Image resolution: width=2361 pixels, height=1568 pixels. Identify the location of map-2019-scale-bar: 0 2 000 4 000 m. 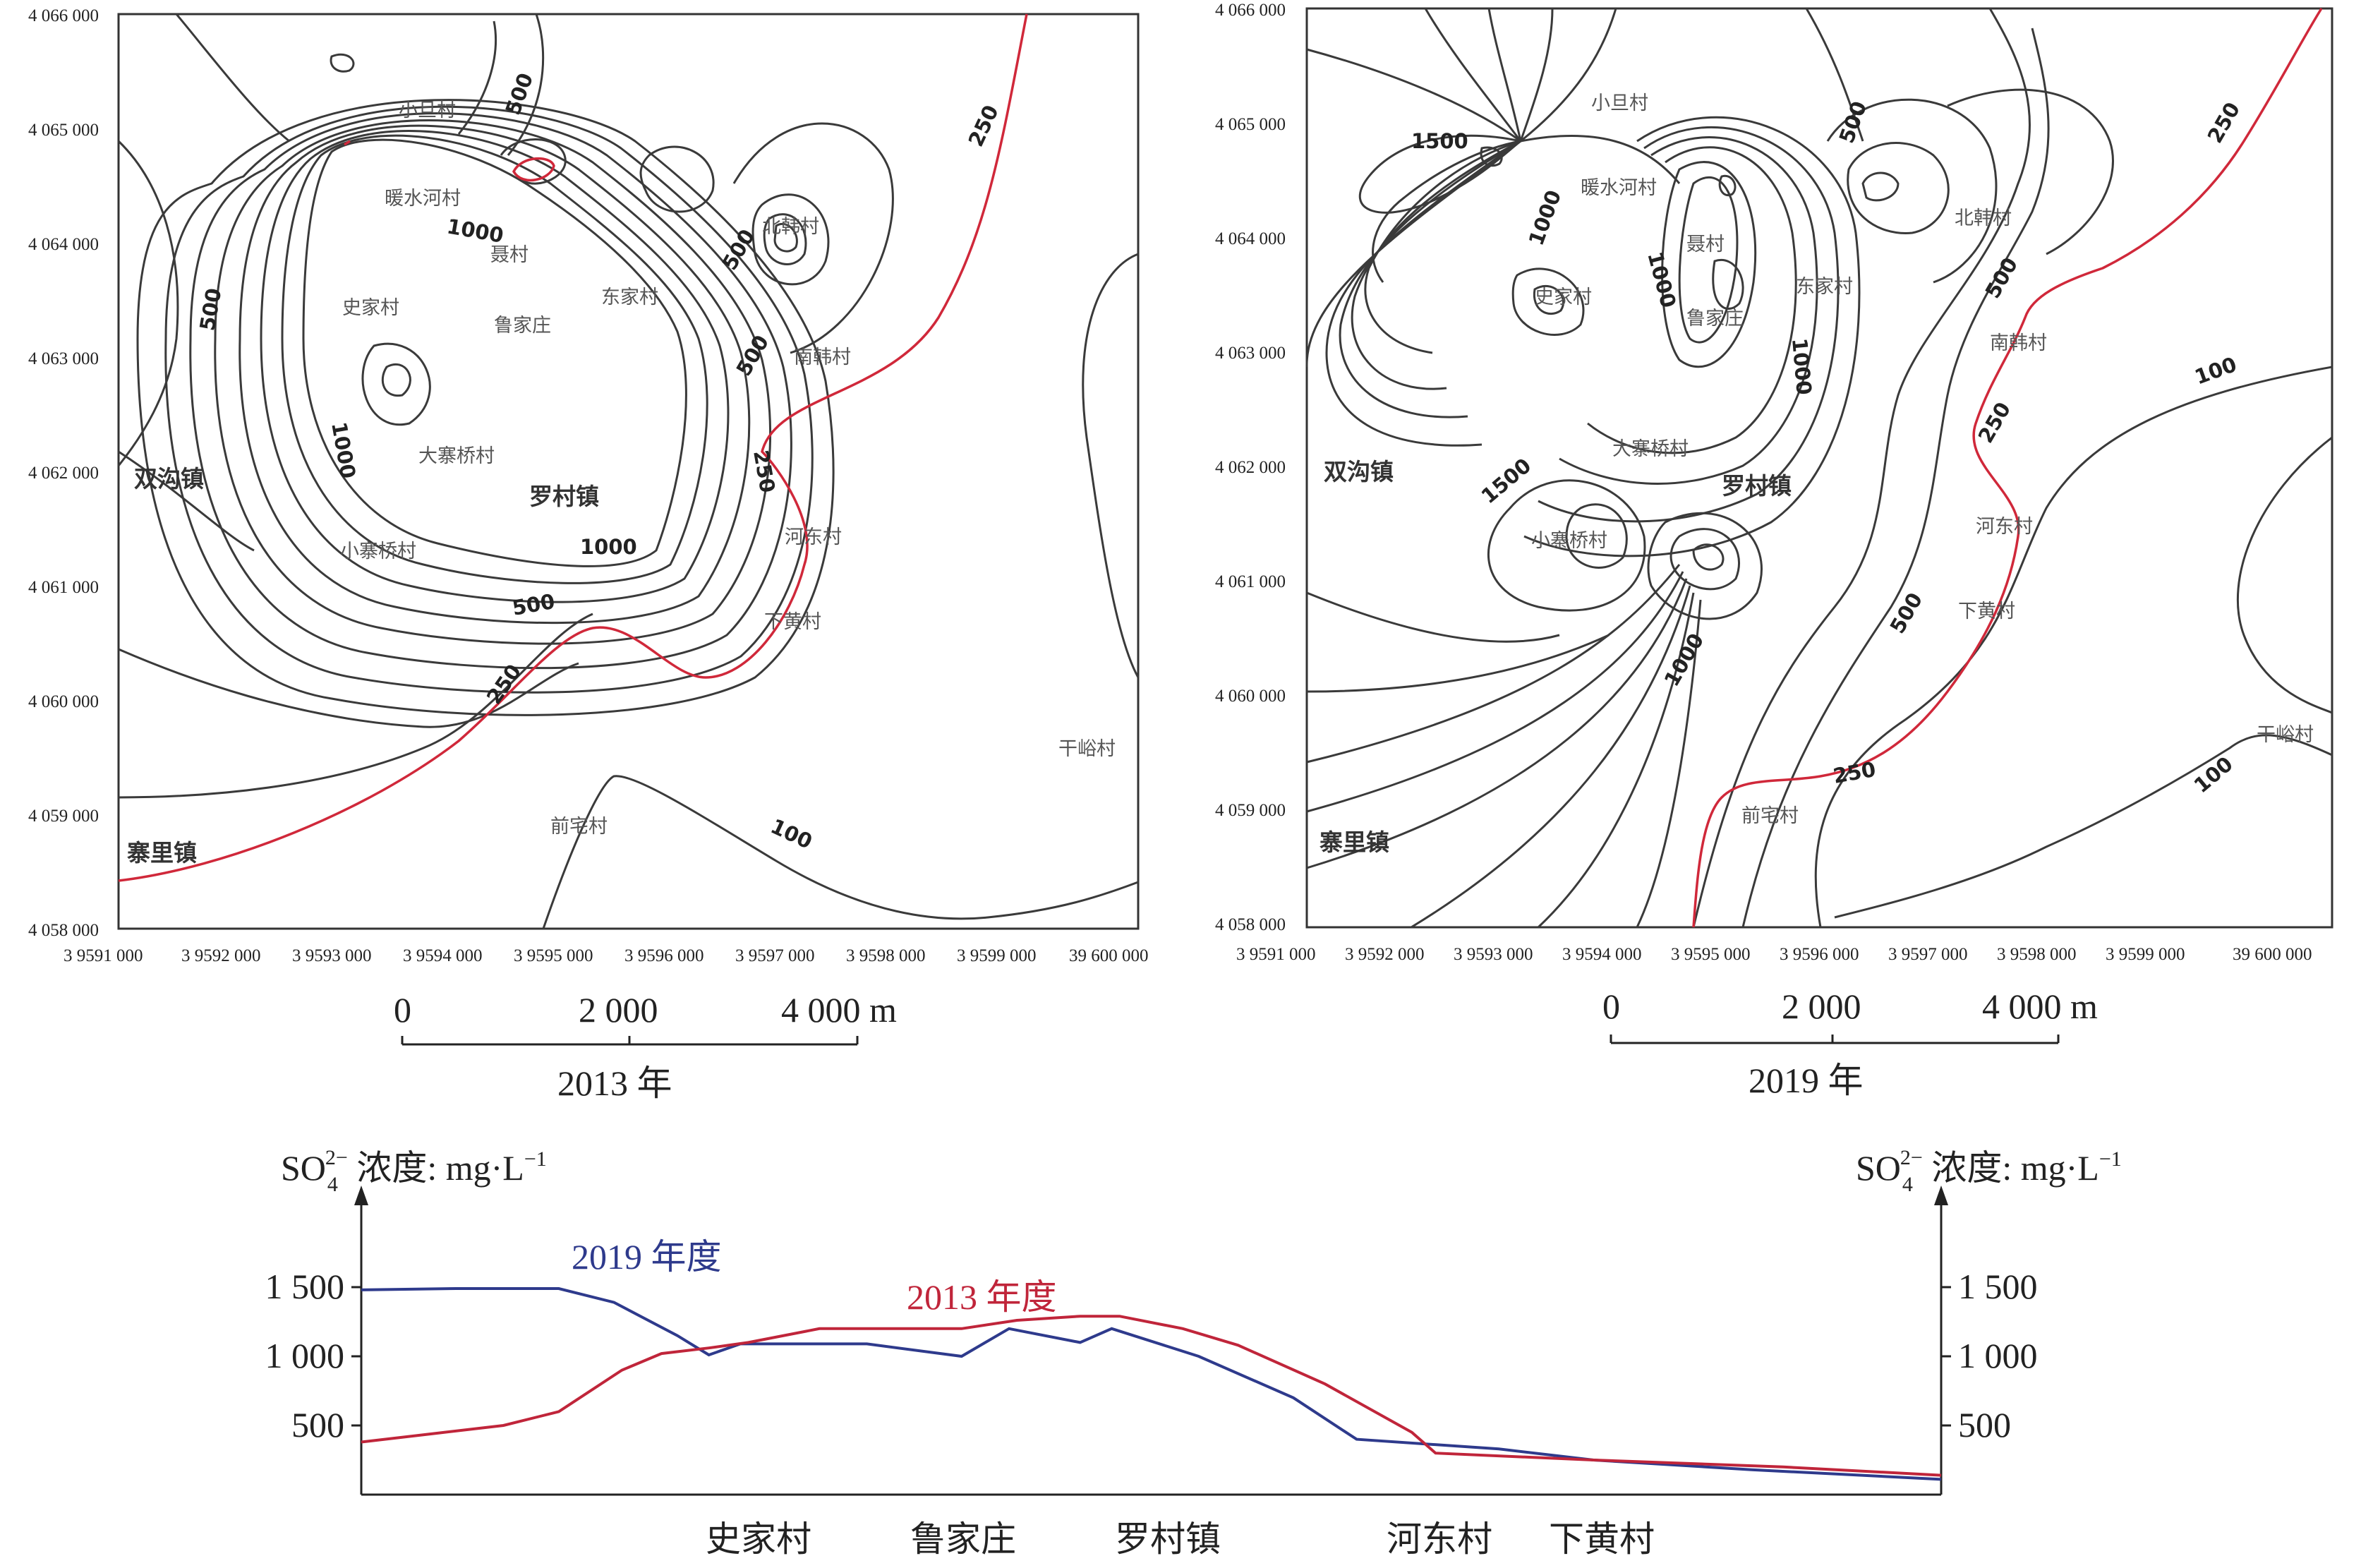
(1850, 1016).